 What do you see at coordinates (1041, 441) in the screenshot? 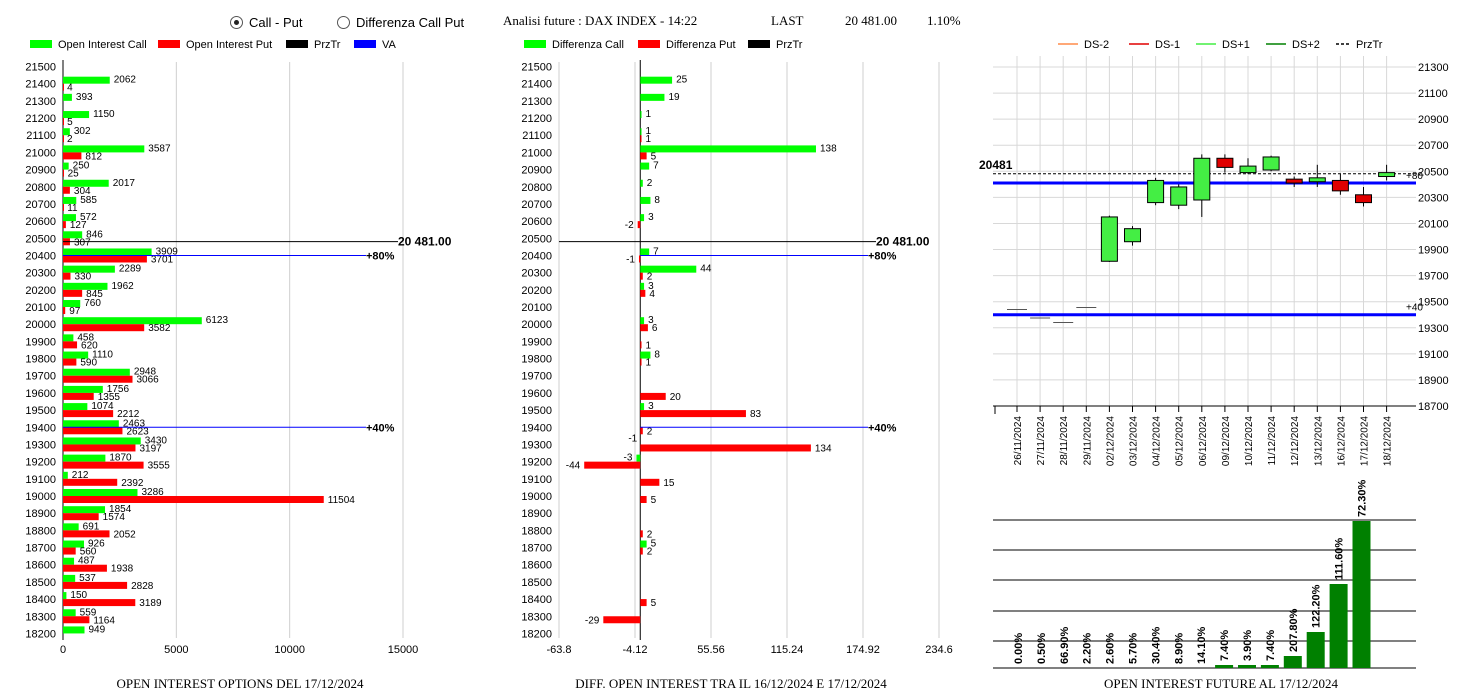
I see `candle-date-label: 27/11/2024` at bounding box center [1041, 441].